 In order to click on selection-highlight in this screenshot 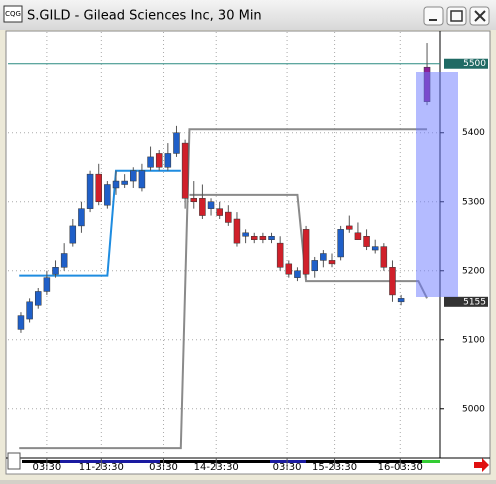, I will do `click(437, 184)`.